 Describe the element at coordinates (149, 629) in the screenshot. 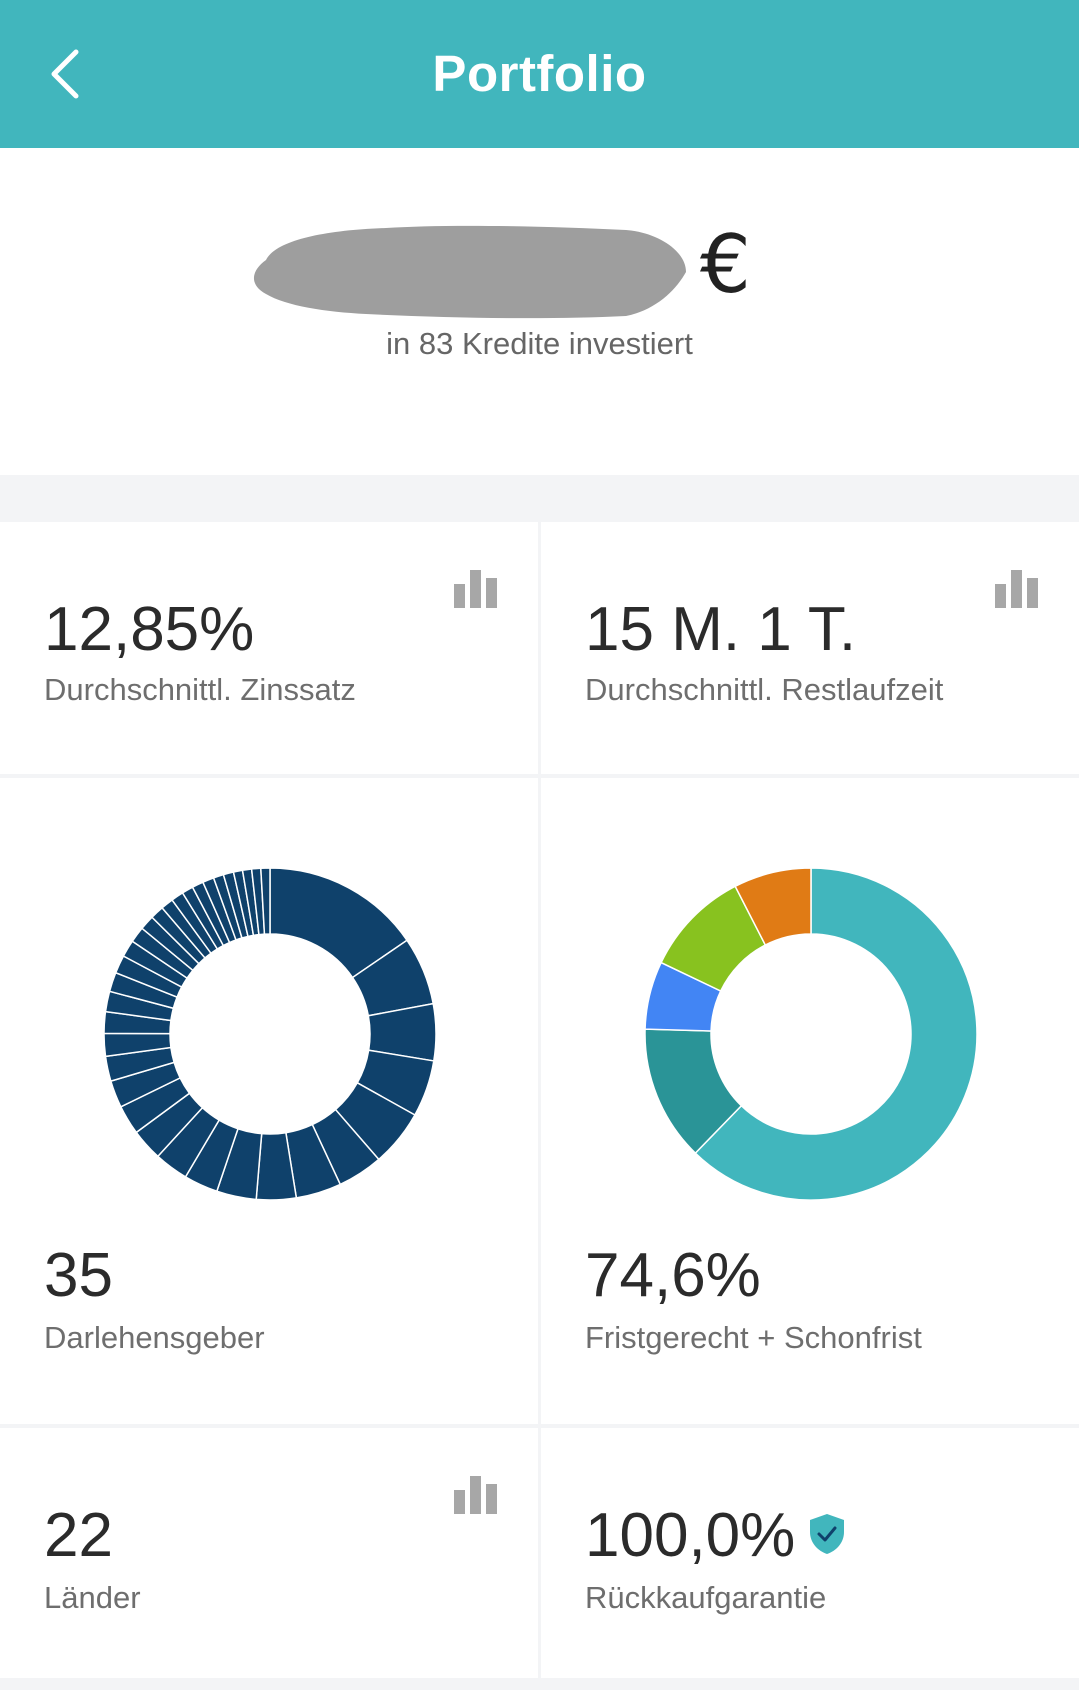

I see `interest-rate-value: 12,85%` at that location.